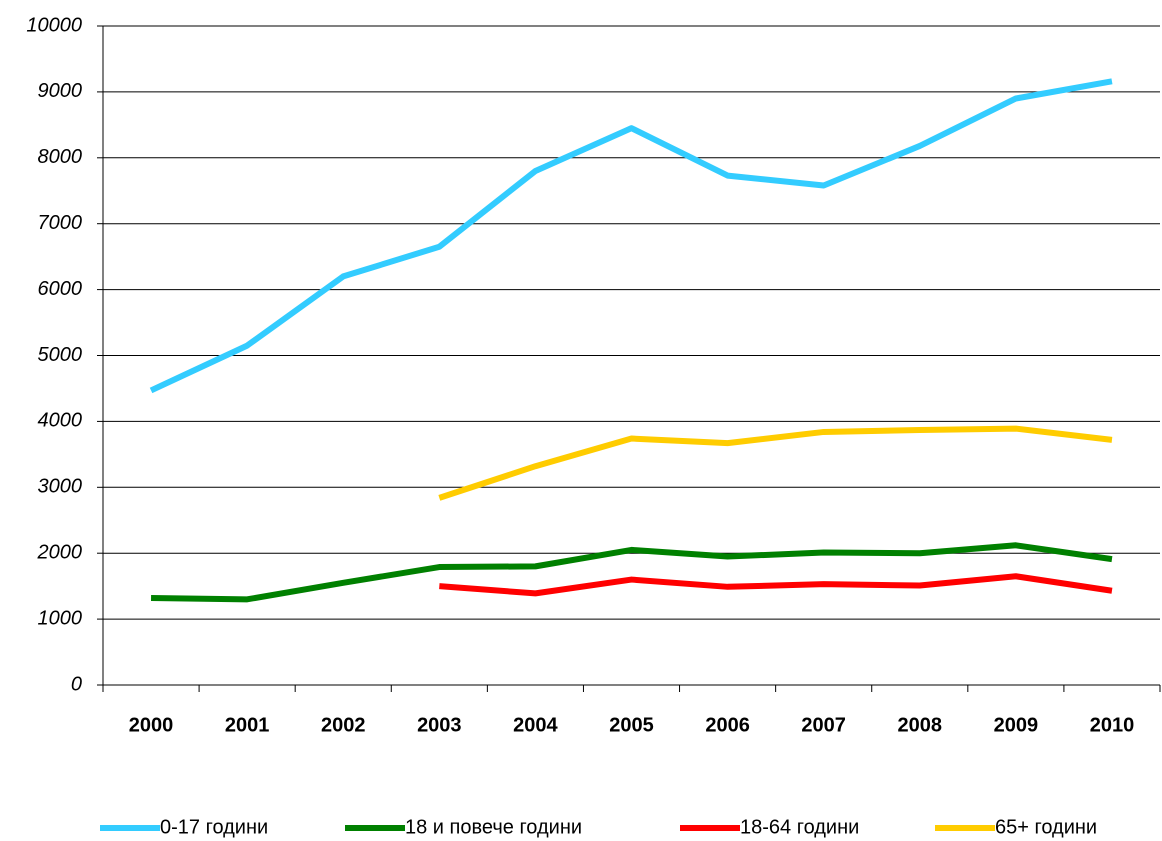 The height and width of the screenshot is (841, 1162). I want to click on y-tick-label: 6000, so click(60, 289).